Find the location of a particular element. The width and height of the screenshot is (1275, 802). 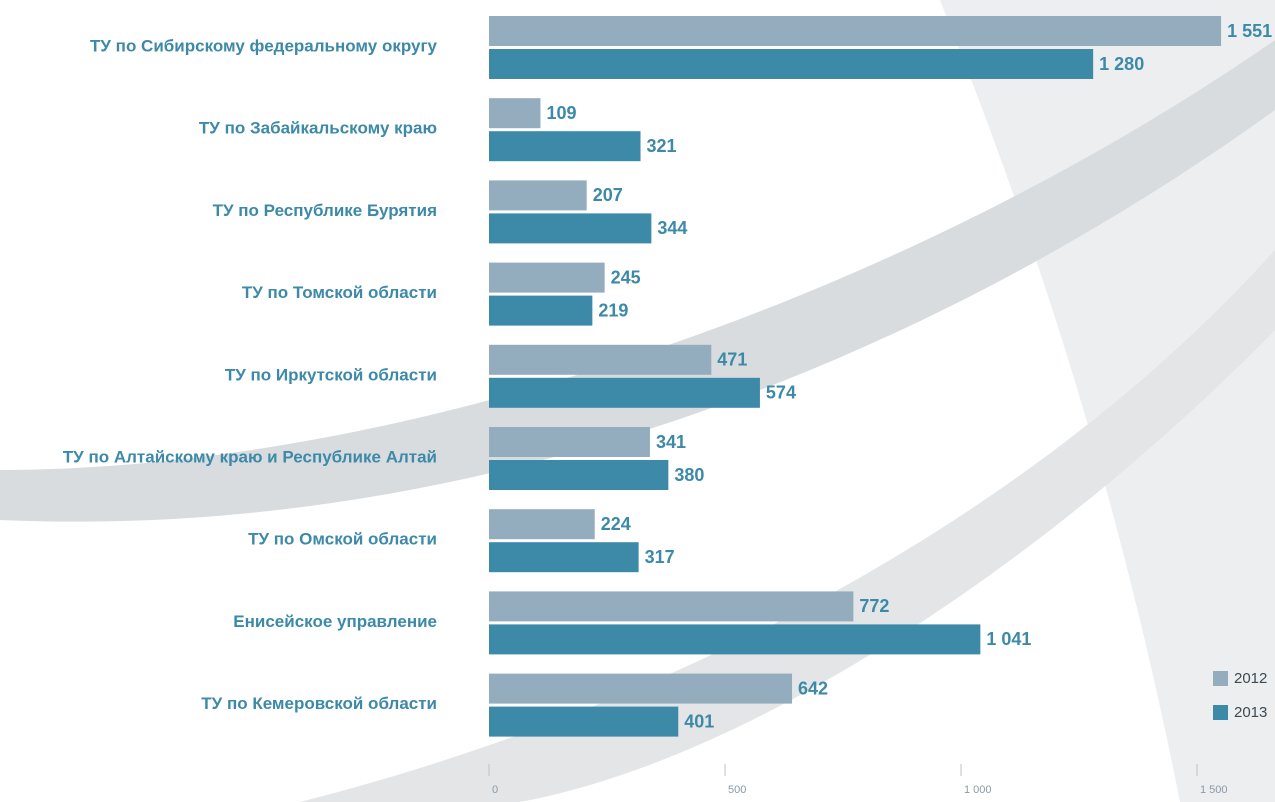

category-label: ТУ по Иркутской области is located at coordinates (331, 374).